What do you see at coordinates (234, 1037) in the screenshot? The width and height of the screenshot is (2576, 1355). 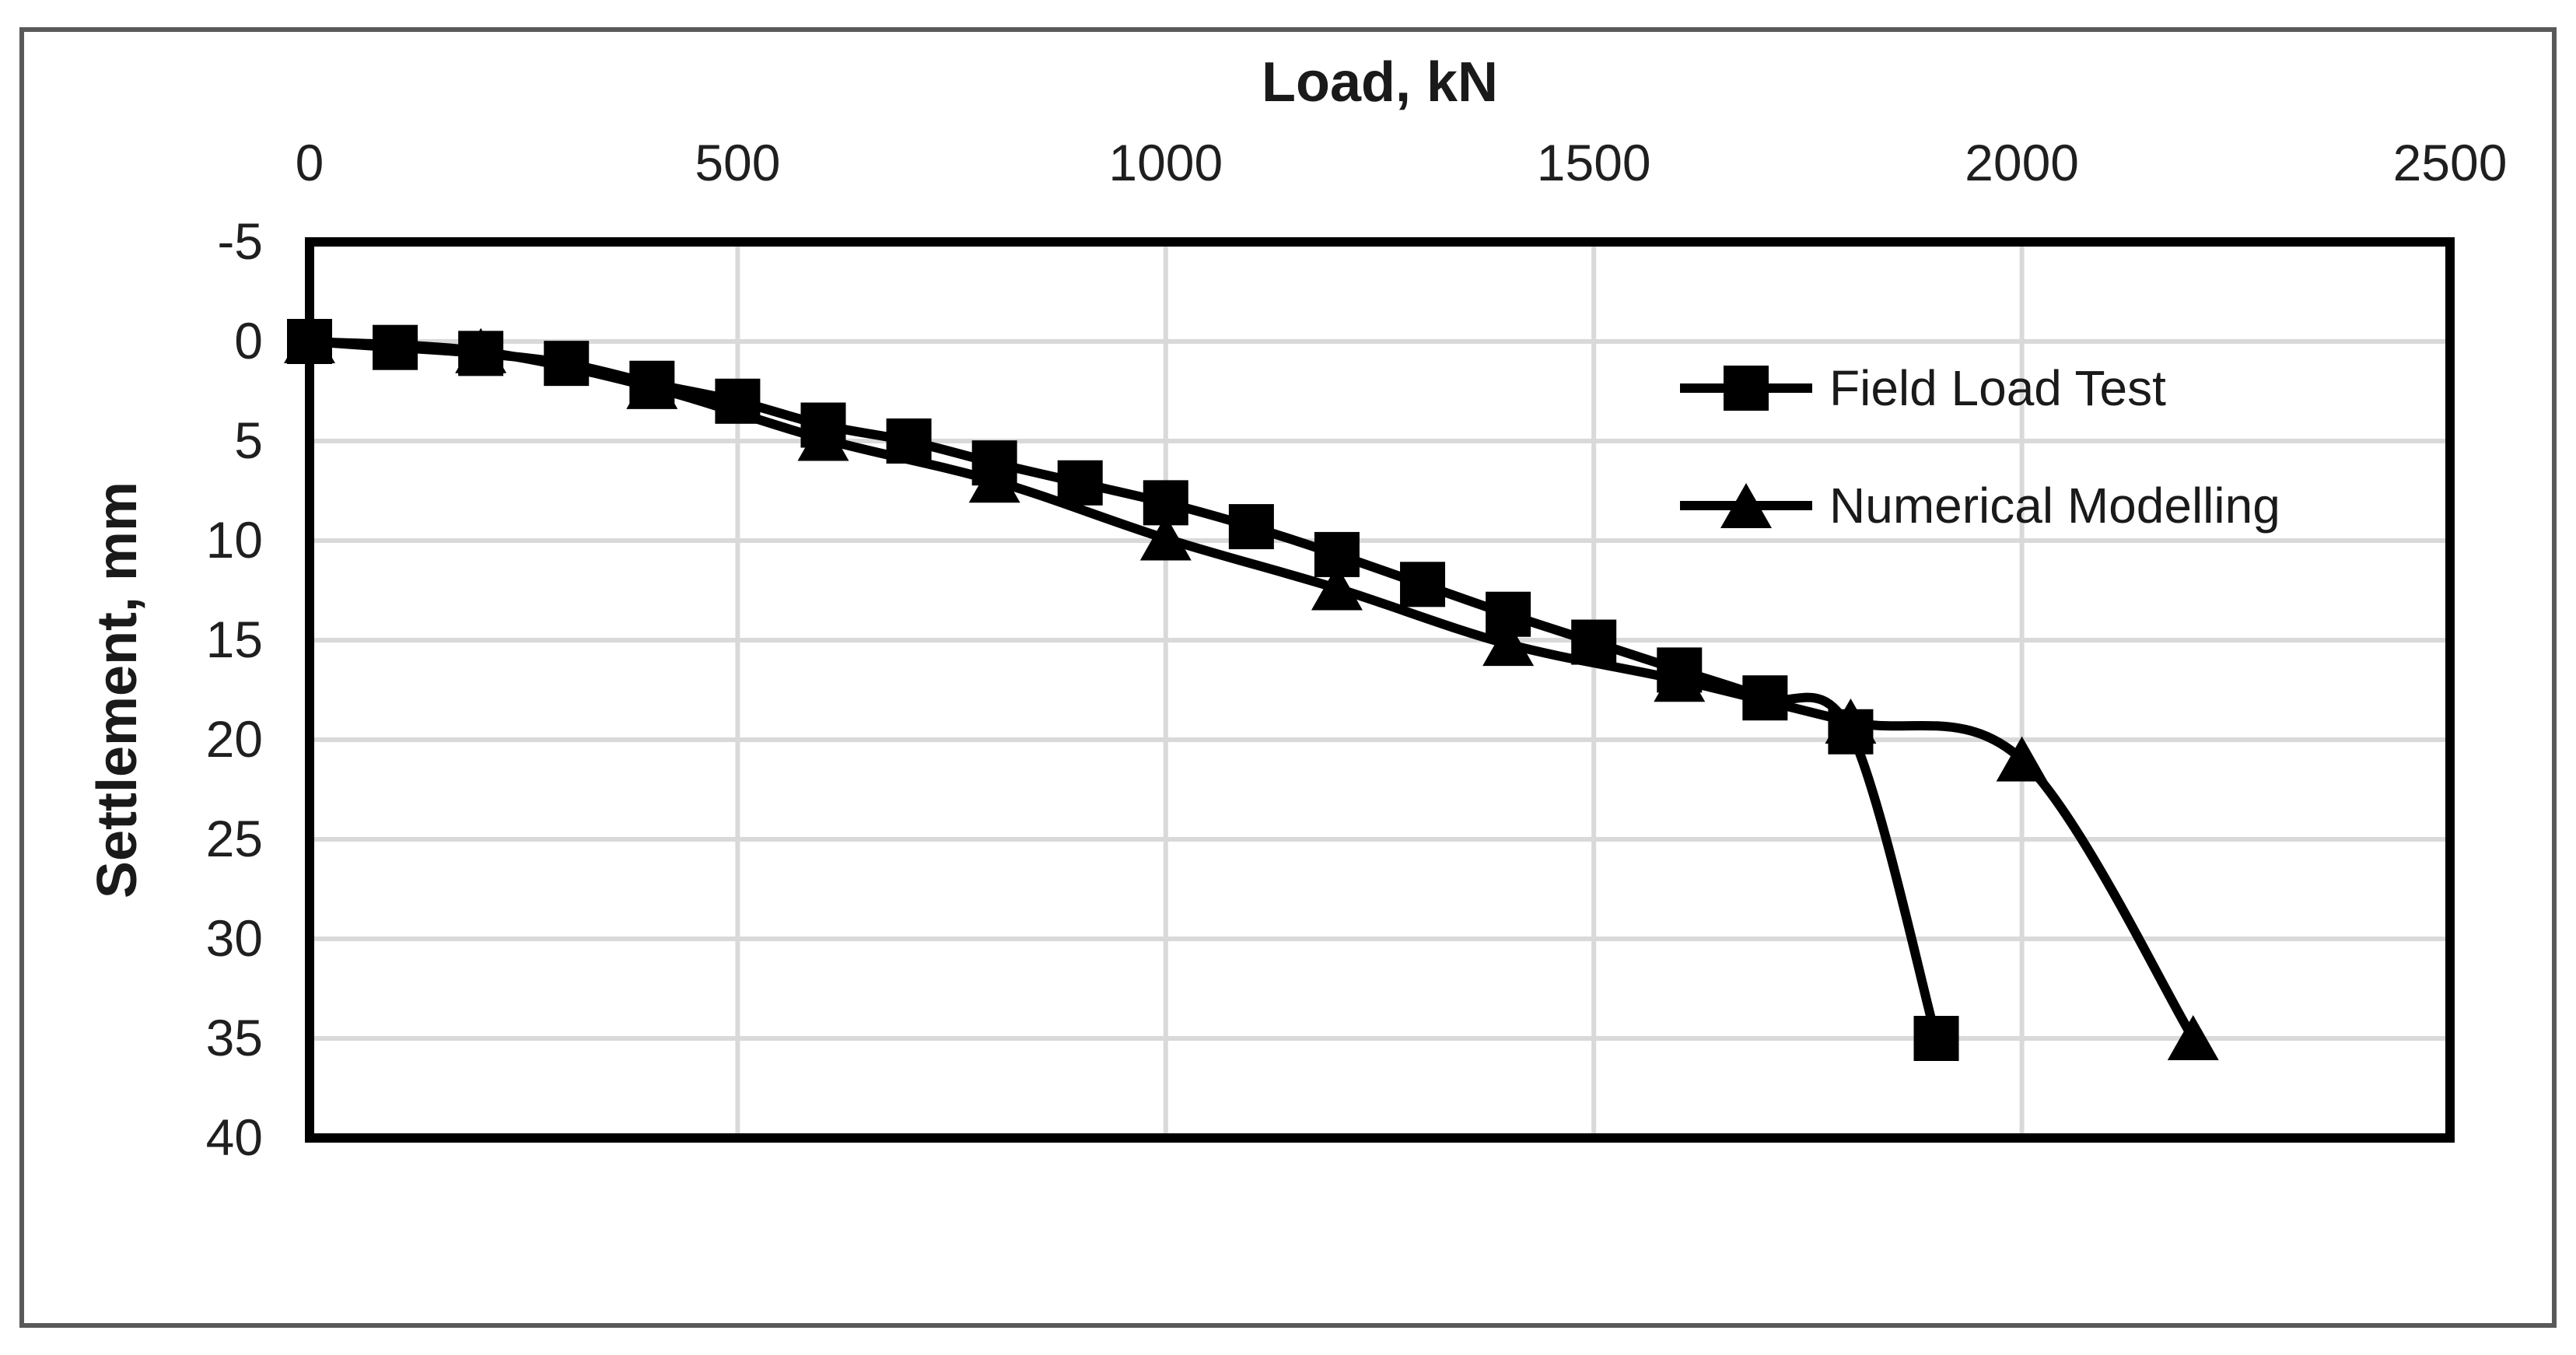 I see `y-tick-label: 35` at bounding box center [234, 1037].